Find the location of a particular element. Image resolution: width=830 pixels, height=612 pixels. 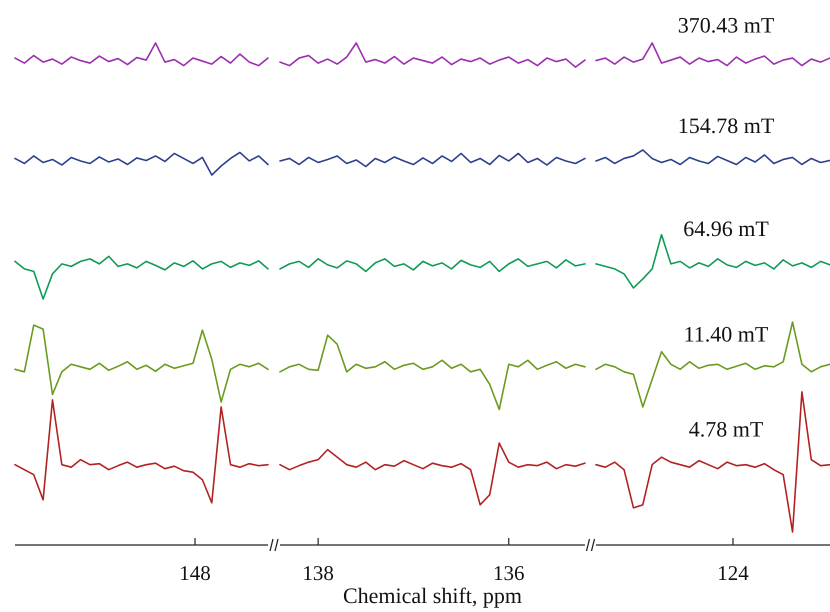

text: 124 is located at coordinates (733, 573).